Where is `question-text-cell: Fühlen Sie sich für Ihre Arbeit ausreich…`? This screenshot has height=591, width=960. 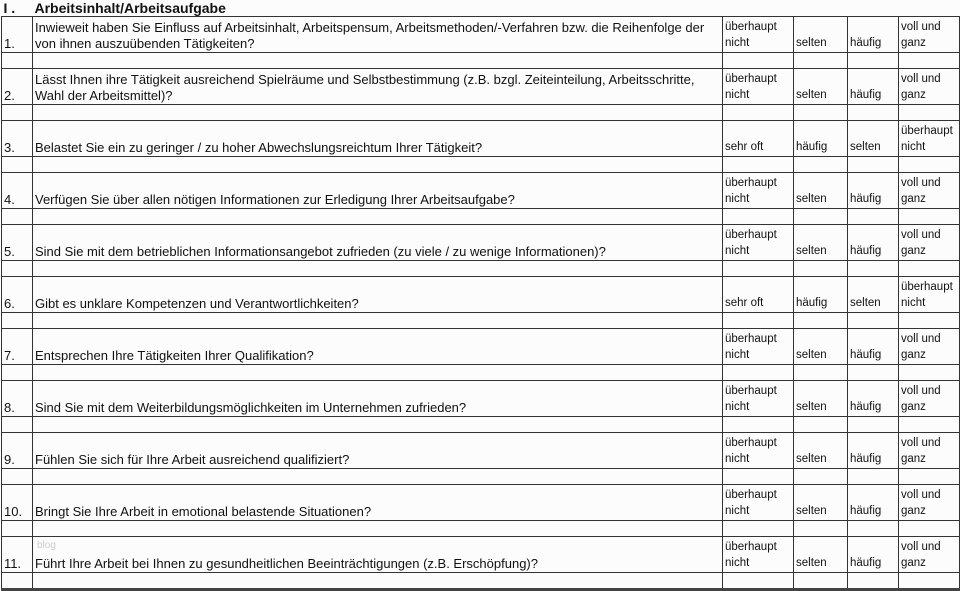 question-text-cell: Fühlen Sie sich für Ihre Arbeit ausreich… is located at coordinates (377, 450).